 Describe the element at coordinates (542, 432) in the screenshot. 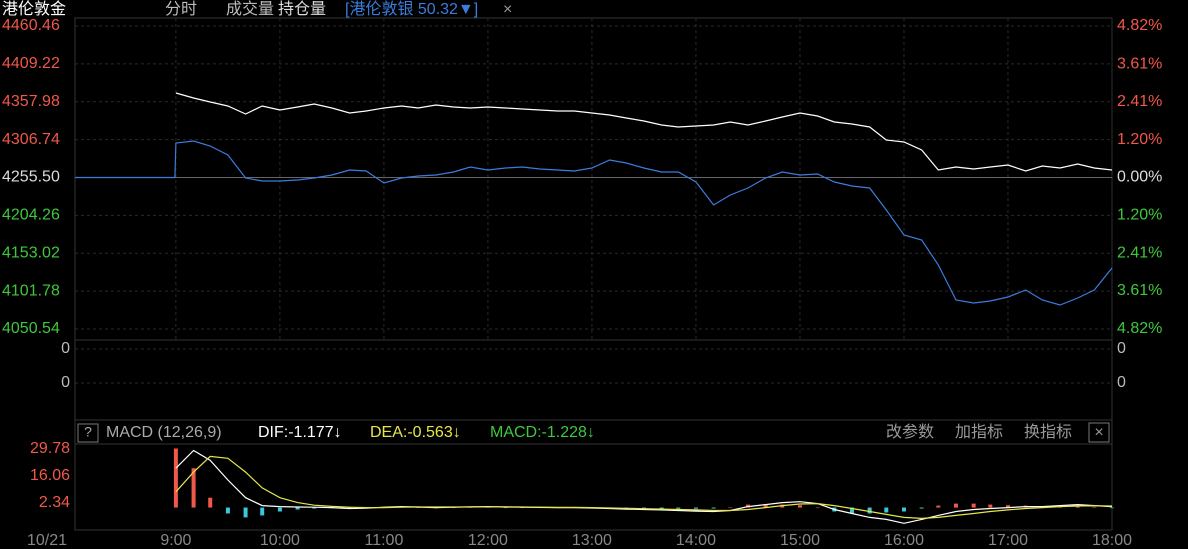

I see `legend-entry: MACD:-1.228↓` at that location.